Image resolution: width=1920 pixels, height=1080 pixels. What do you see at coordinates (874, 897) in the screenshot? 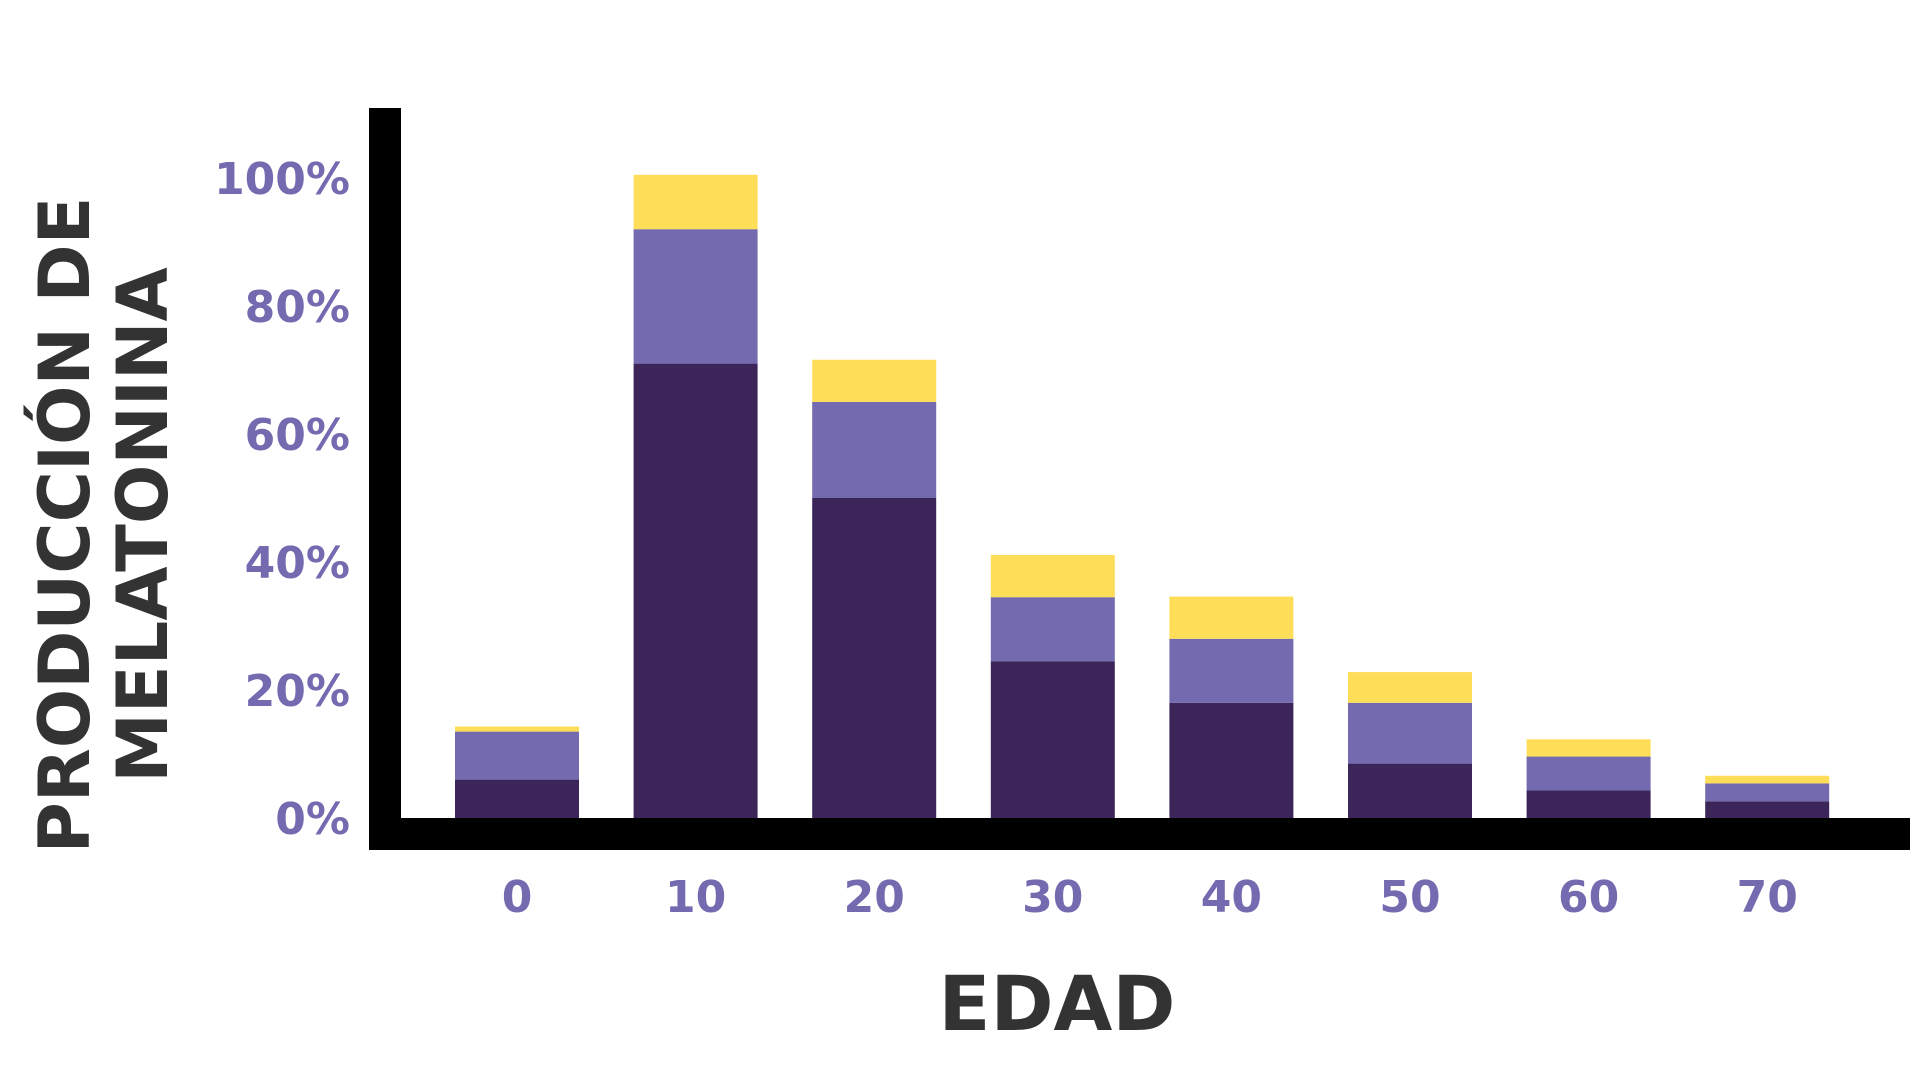
I see `x-tick-label: 20` at bounding box center [874, 897].